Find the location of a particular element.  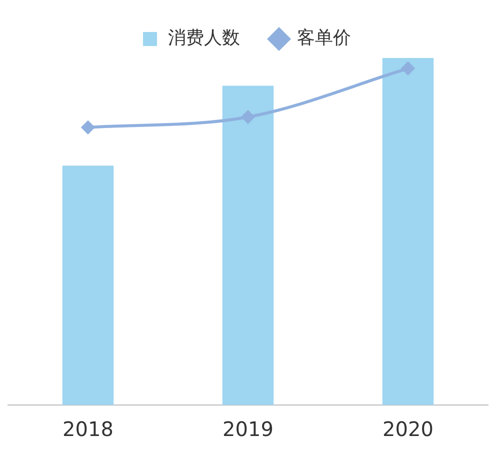

x-tick-label: 2020 is located at coordinates (408, 429).